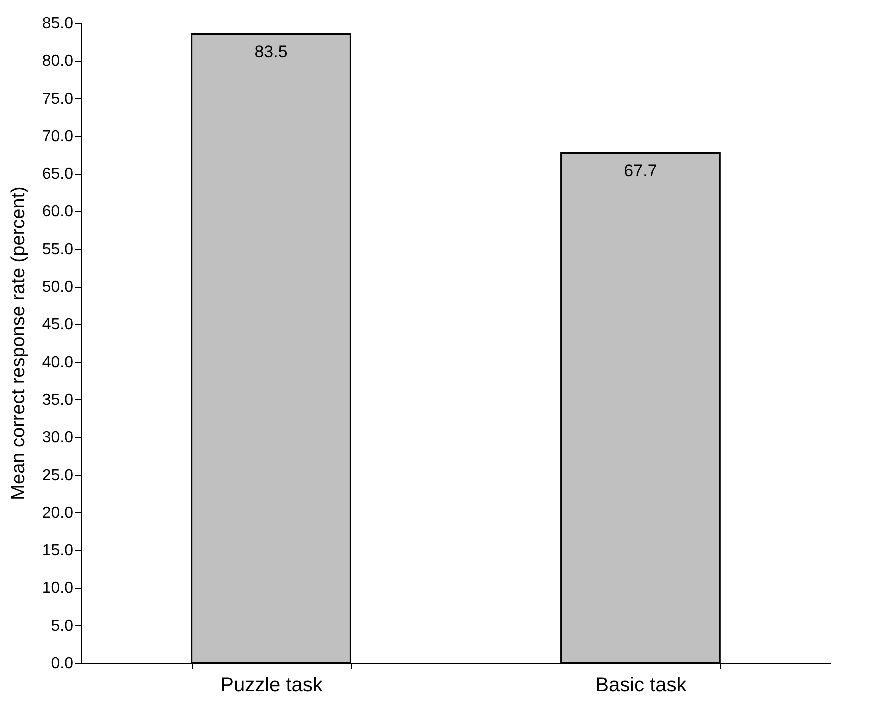 Image resolution: width=886 pixels, height=711 pixels. What do you see at coordinates (58, 400) in the screenshot?
I see `y-tick-label: 35.0` at bounding box center [58, 400].